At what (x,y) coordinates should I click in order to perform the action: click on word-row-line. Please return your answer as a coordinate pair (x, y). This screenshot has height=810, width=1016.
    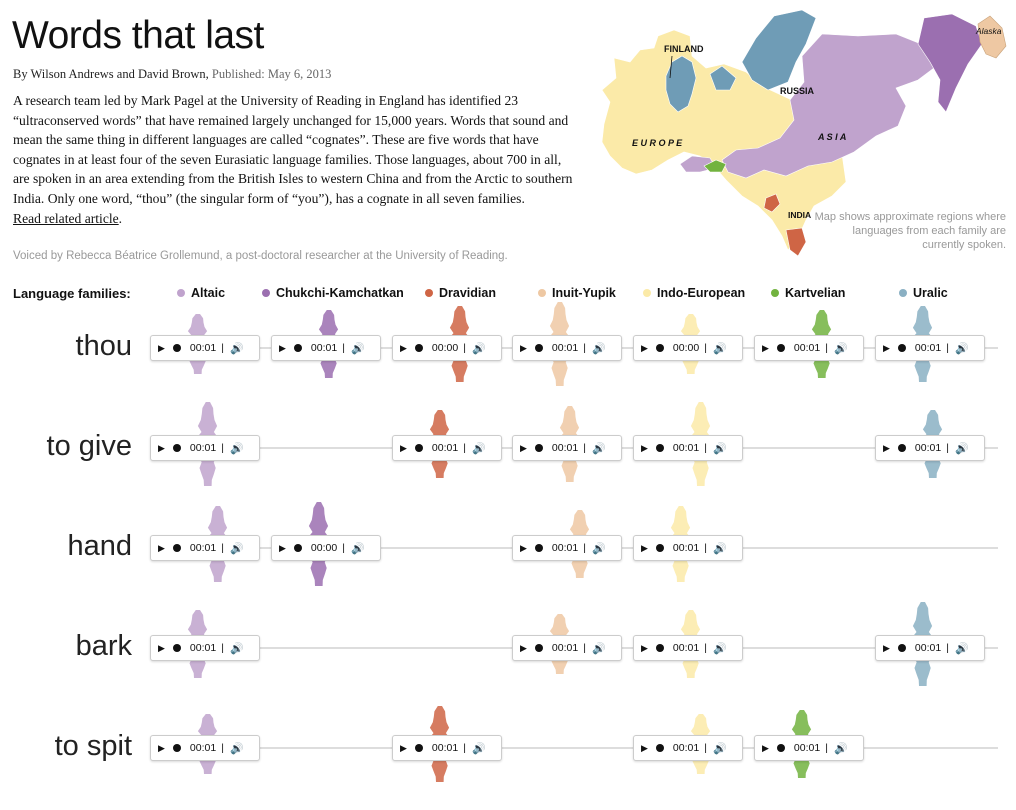
    Looking at the image, I should click on (574, 748).